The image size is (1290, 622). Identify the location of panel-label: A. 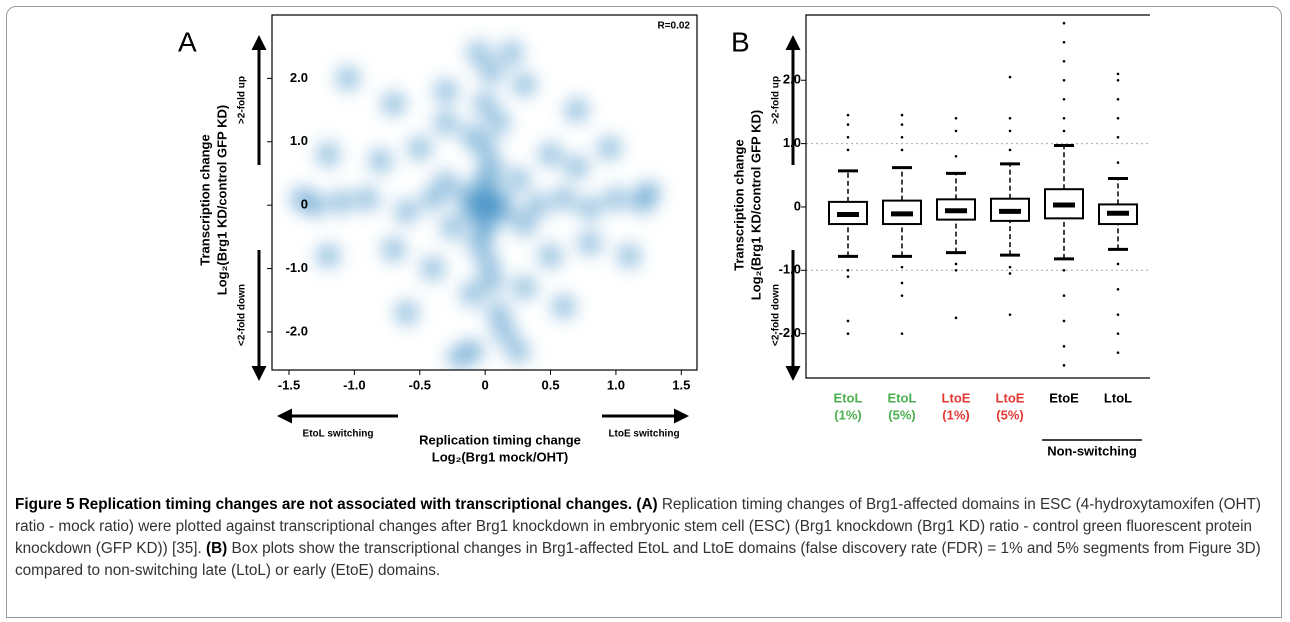
(187, 41).